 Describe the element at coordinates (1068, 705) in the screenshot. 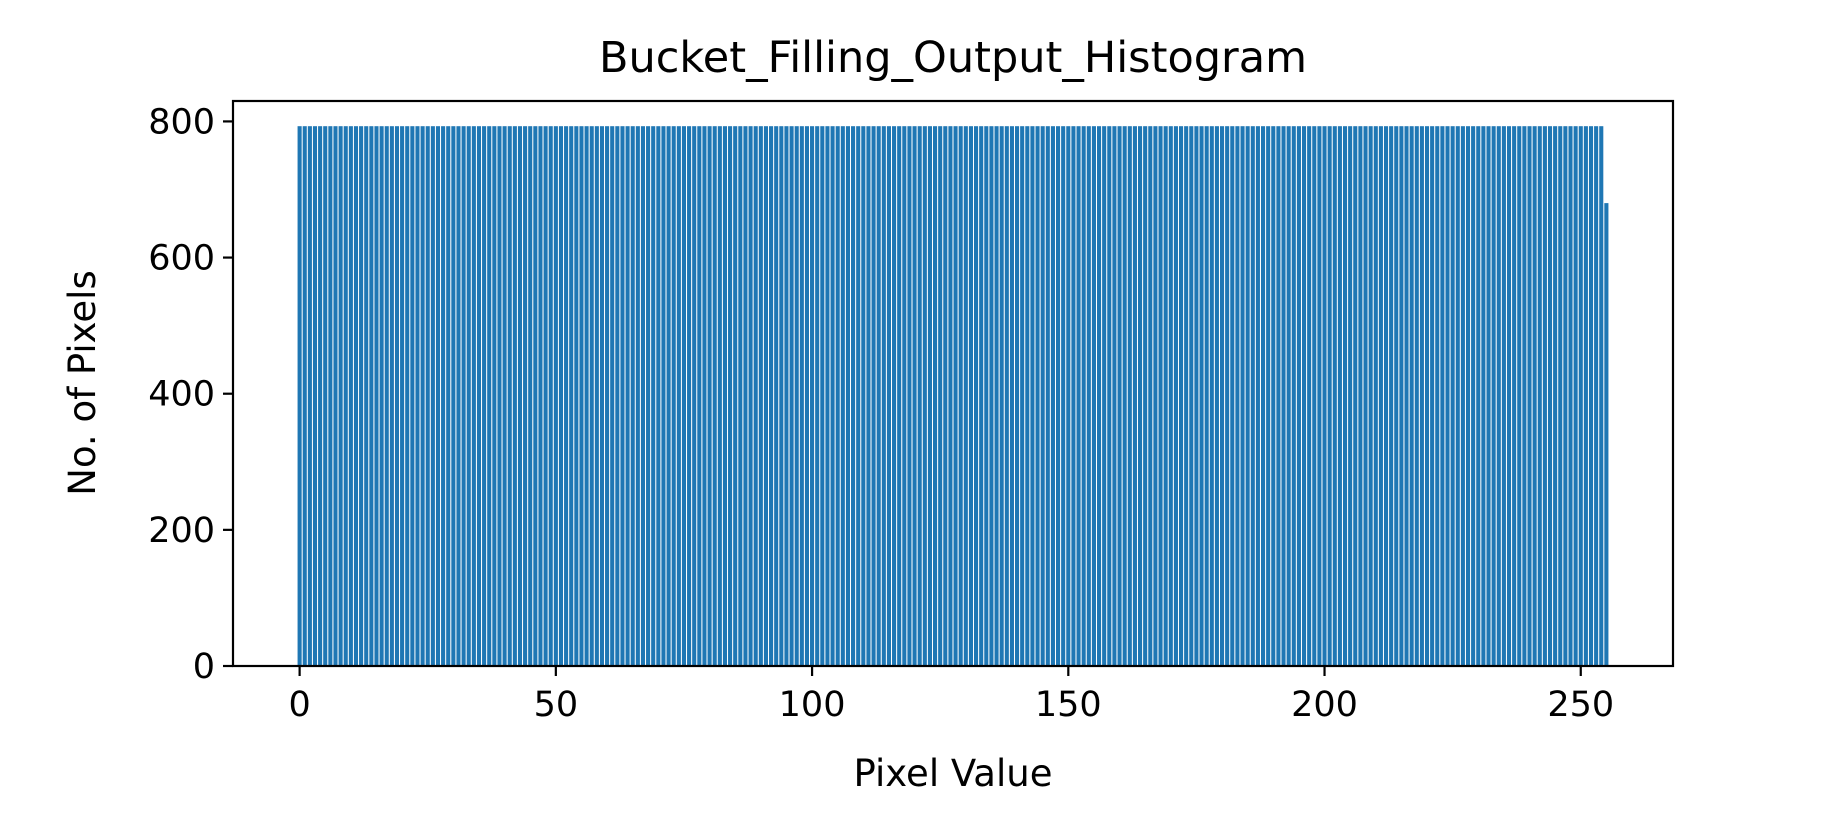

I see `x-tick-label: 150` at that location.